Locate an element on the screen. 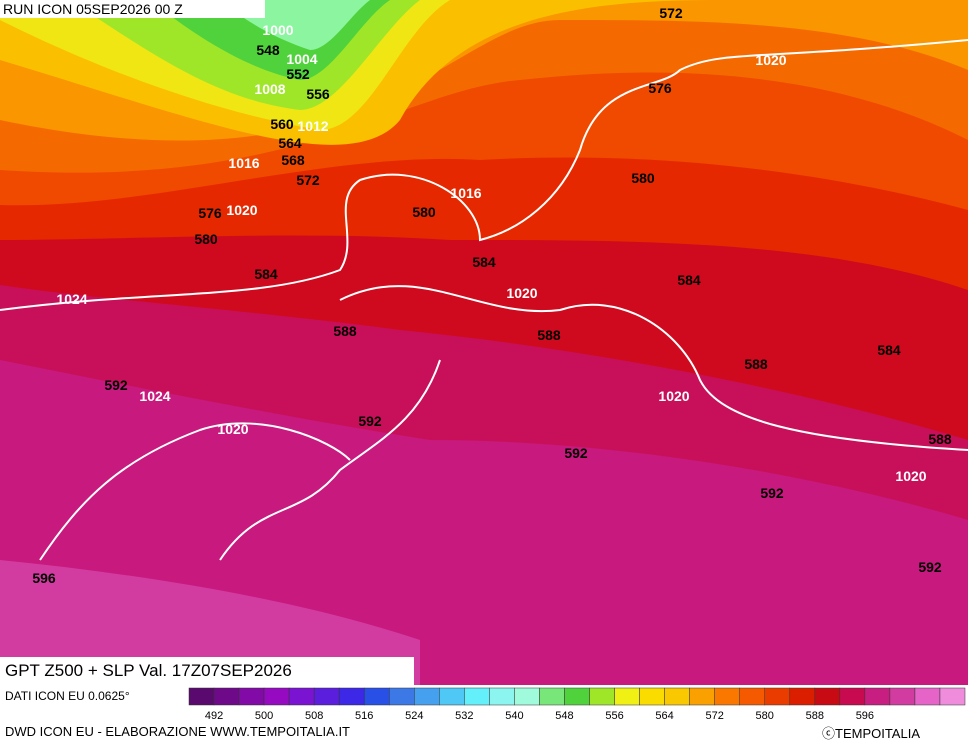 This screenshot has height=750, width=968. title-box is located at coordinates (207, 671).